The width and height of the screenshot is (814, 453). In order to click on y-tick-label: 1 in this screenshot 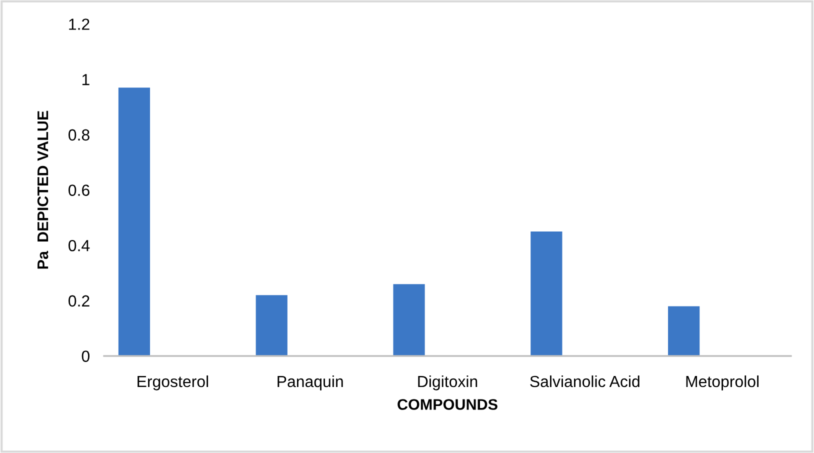, I will do `click(86, 80)`.